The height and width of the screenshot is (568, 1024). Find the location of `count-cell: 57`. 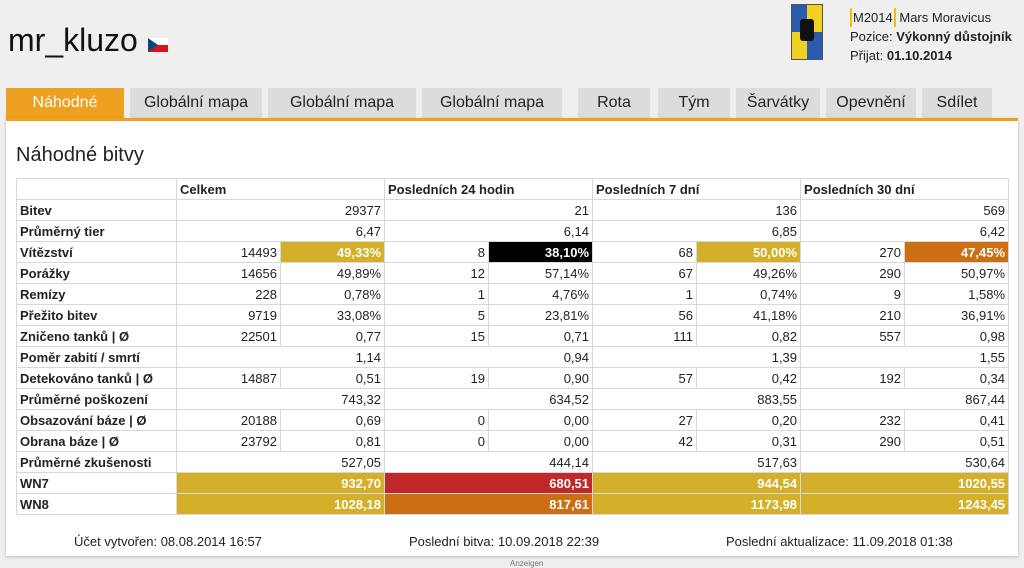

count-cell: 57 is located at coordinates (645, 378).